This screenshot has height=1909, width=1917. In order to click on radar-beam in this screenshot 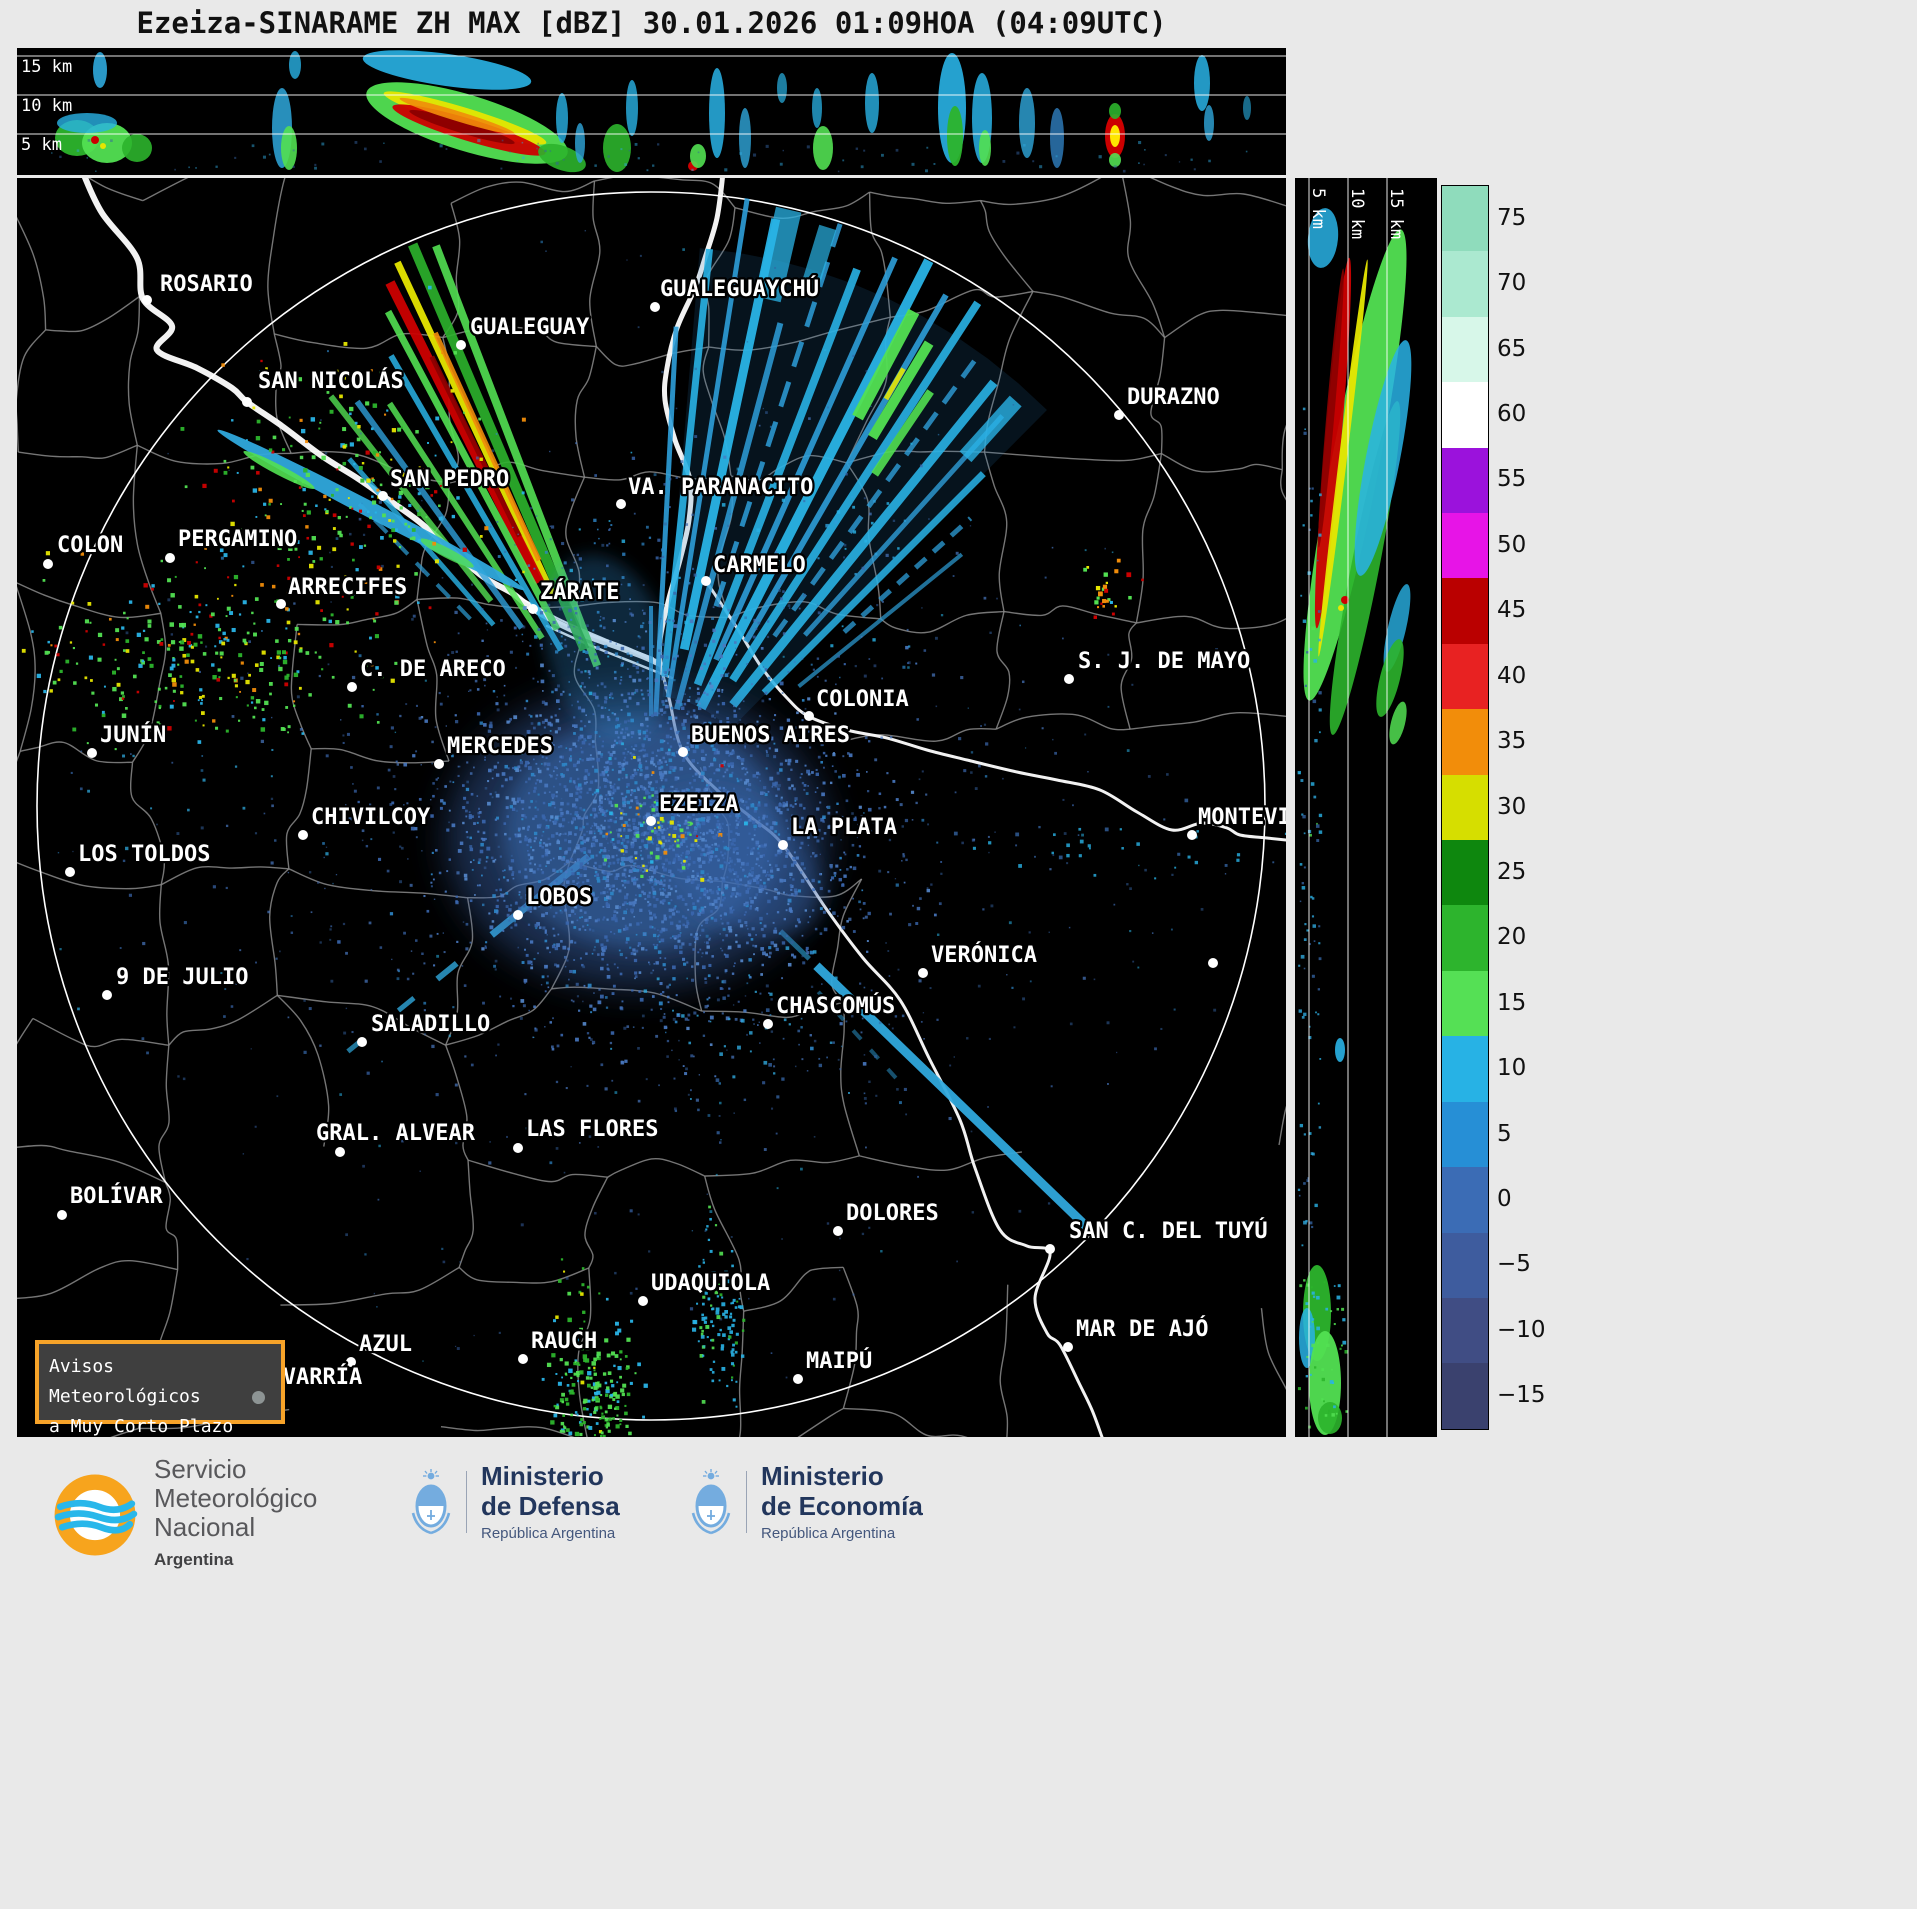, I will do `click(414, 561)`.